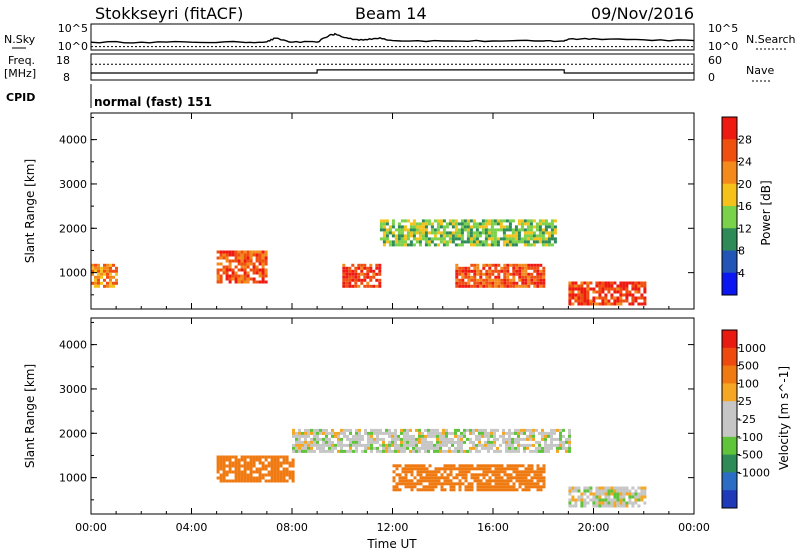 Image resolution: width=800 pixels, height=558 pixels. I want to click on colorbar-tick-label: 1000, so click(752, 348).